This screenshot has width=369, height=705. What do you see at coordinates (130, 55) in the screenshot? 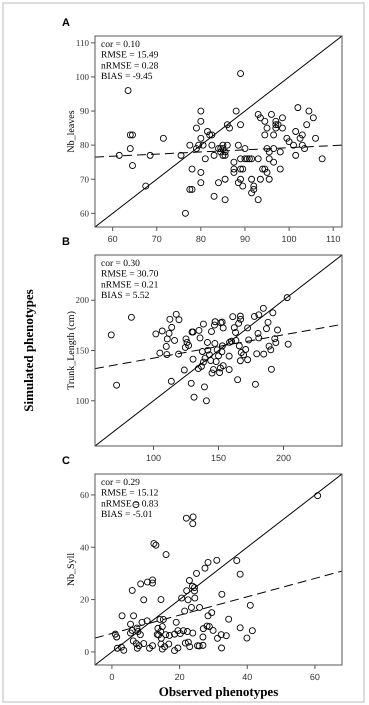
I see `annotation: RMSE = 15.49` at bounding box center [130, 55].